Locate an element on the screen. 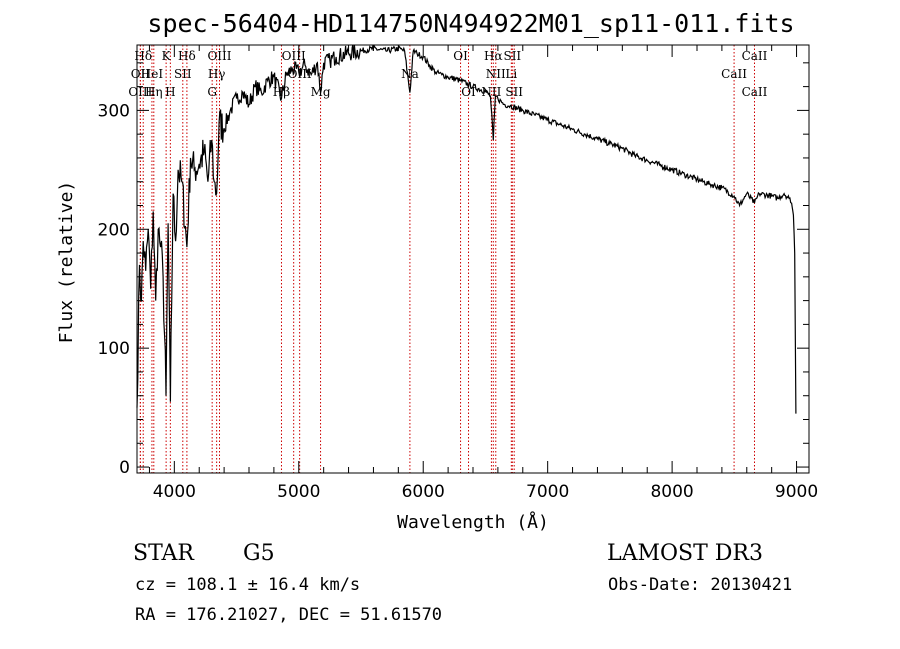 This screenshot has width=900, height=649. x-tick-label-9000: 9000 is located at coordinates (796, 492).